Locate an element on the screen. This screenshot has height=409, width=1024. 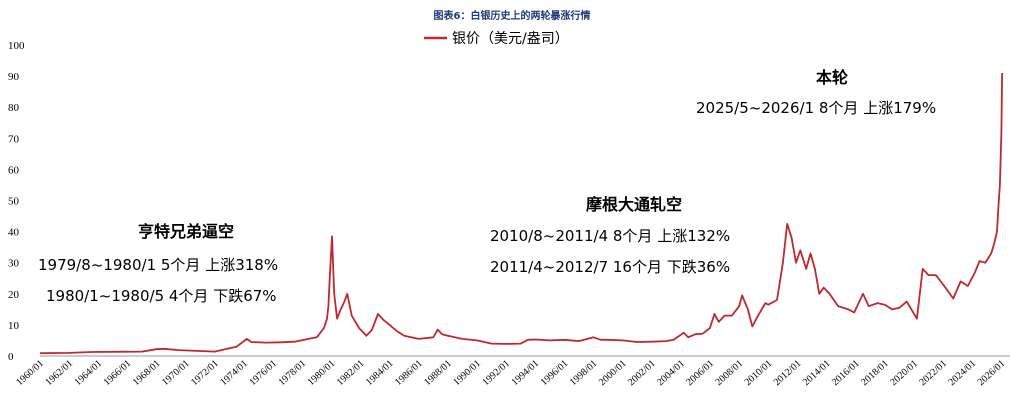
chart-title: 图表6：白银历史上的两轮暴涨行情 is located at coordinates (512, 15).